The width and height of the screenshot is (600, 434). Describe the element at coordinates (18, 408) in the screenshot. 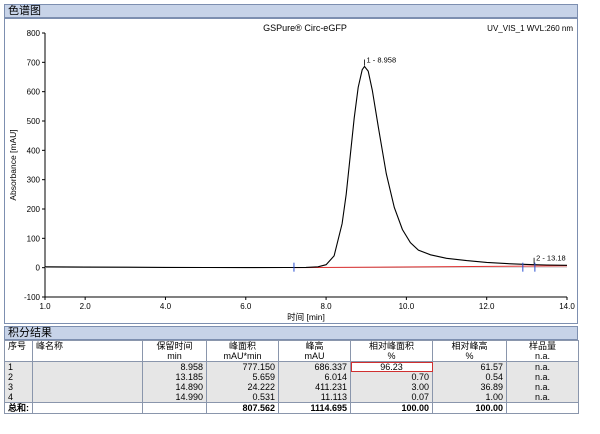

I see `table-totals-row-cell: 总和:` at that location.